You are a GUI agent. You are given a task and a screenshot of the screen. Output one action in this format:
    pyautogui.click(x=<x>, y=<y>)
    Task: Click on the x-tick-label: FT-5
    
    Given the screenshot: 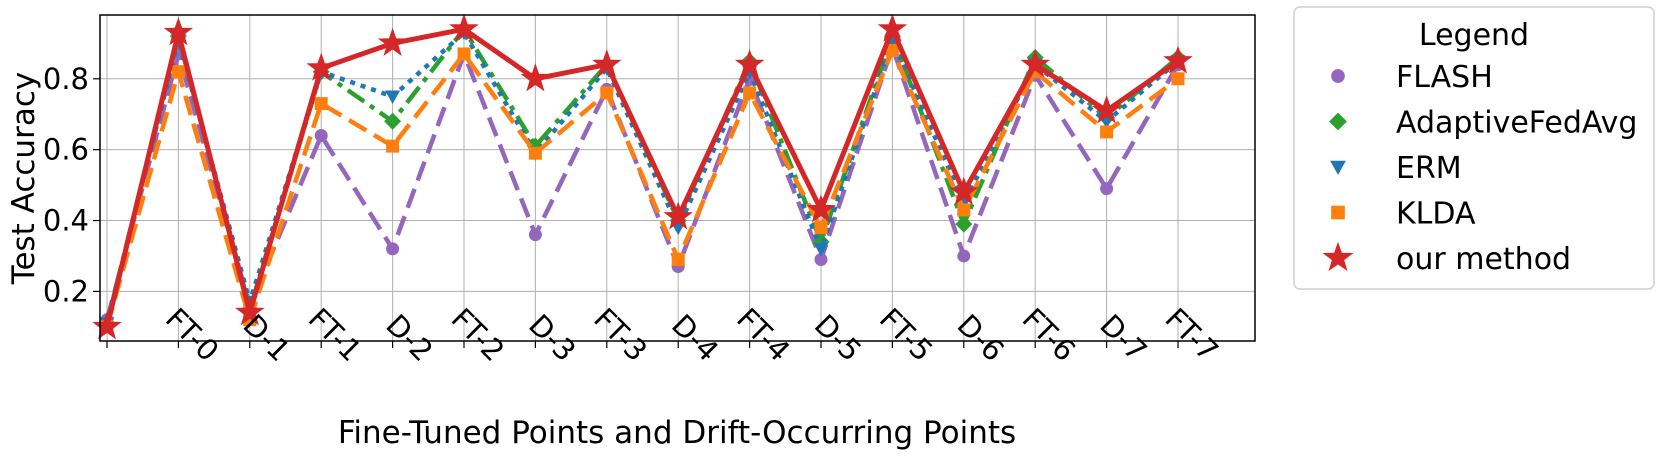 What is the action you would take?
    pyautogui.click(x=906, y=334)
    